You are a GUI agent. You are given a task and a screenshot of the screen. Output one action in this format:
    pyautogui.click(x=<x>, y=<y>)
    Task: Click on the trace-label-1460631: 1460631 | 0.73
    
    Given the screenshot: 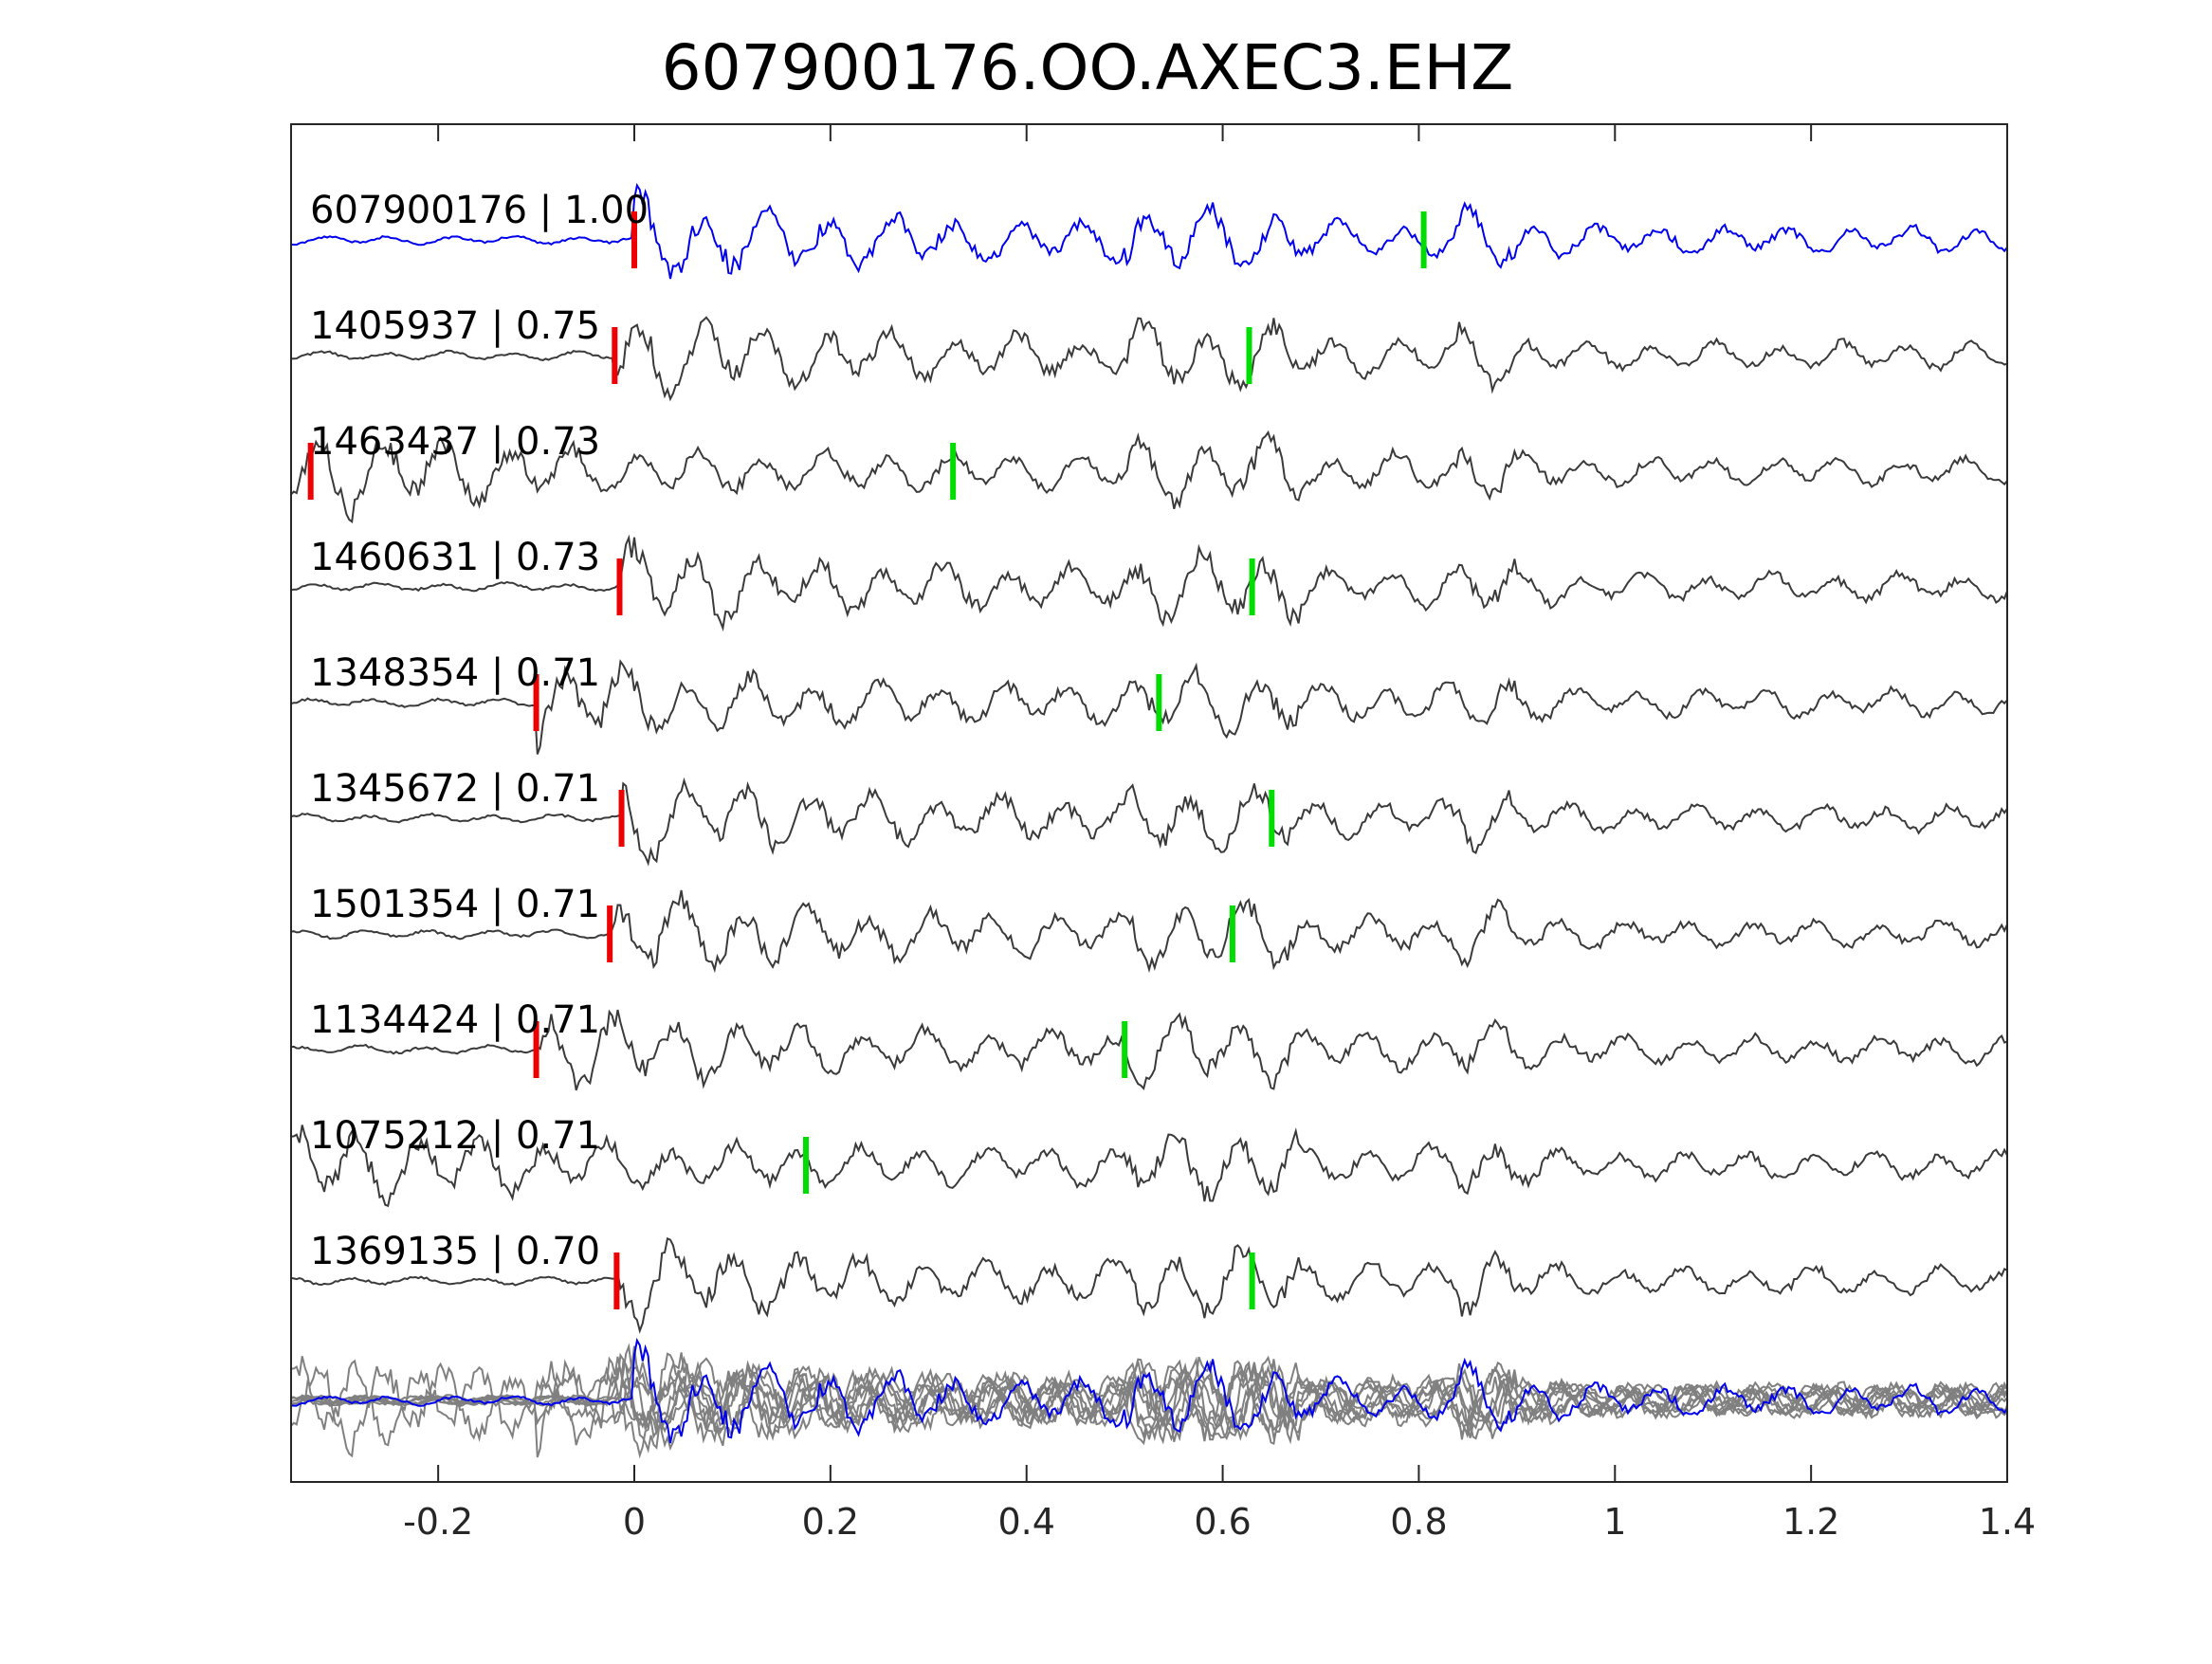 What is the action you would take?
    pyautogui.click(x=455, y=557)
    